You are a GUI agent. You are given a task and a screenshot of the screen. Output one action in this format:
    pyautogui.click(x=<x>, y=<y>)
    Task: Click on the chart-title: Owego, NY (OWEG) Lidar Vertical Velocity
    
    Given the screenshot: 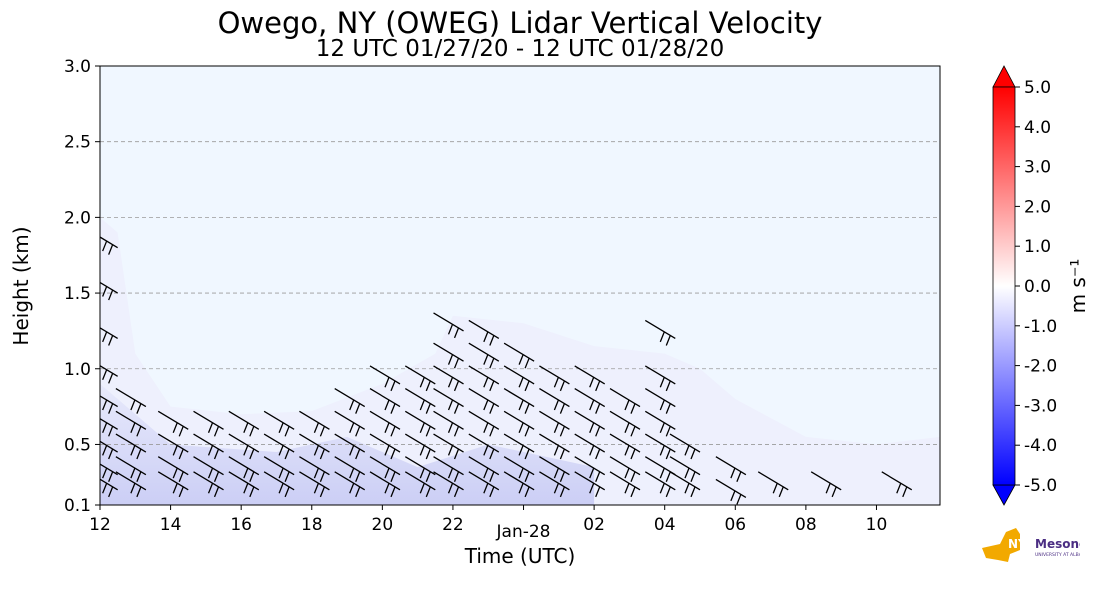 What is the action you would take?
    pyautogui.click(x=520, y=23)
    